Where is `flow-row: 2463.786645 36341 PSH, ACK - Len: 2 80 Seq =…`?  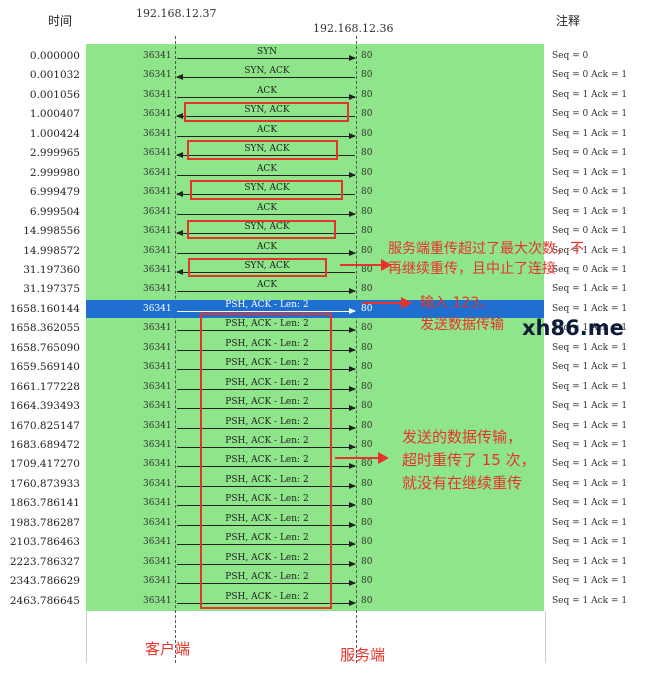
flow-row: 2463.786645 36341 PSH, ACK - Len: 2 80 Seq =… is located at coordinates (324, 601).